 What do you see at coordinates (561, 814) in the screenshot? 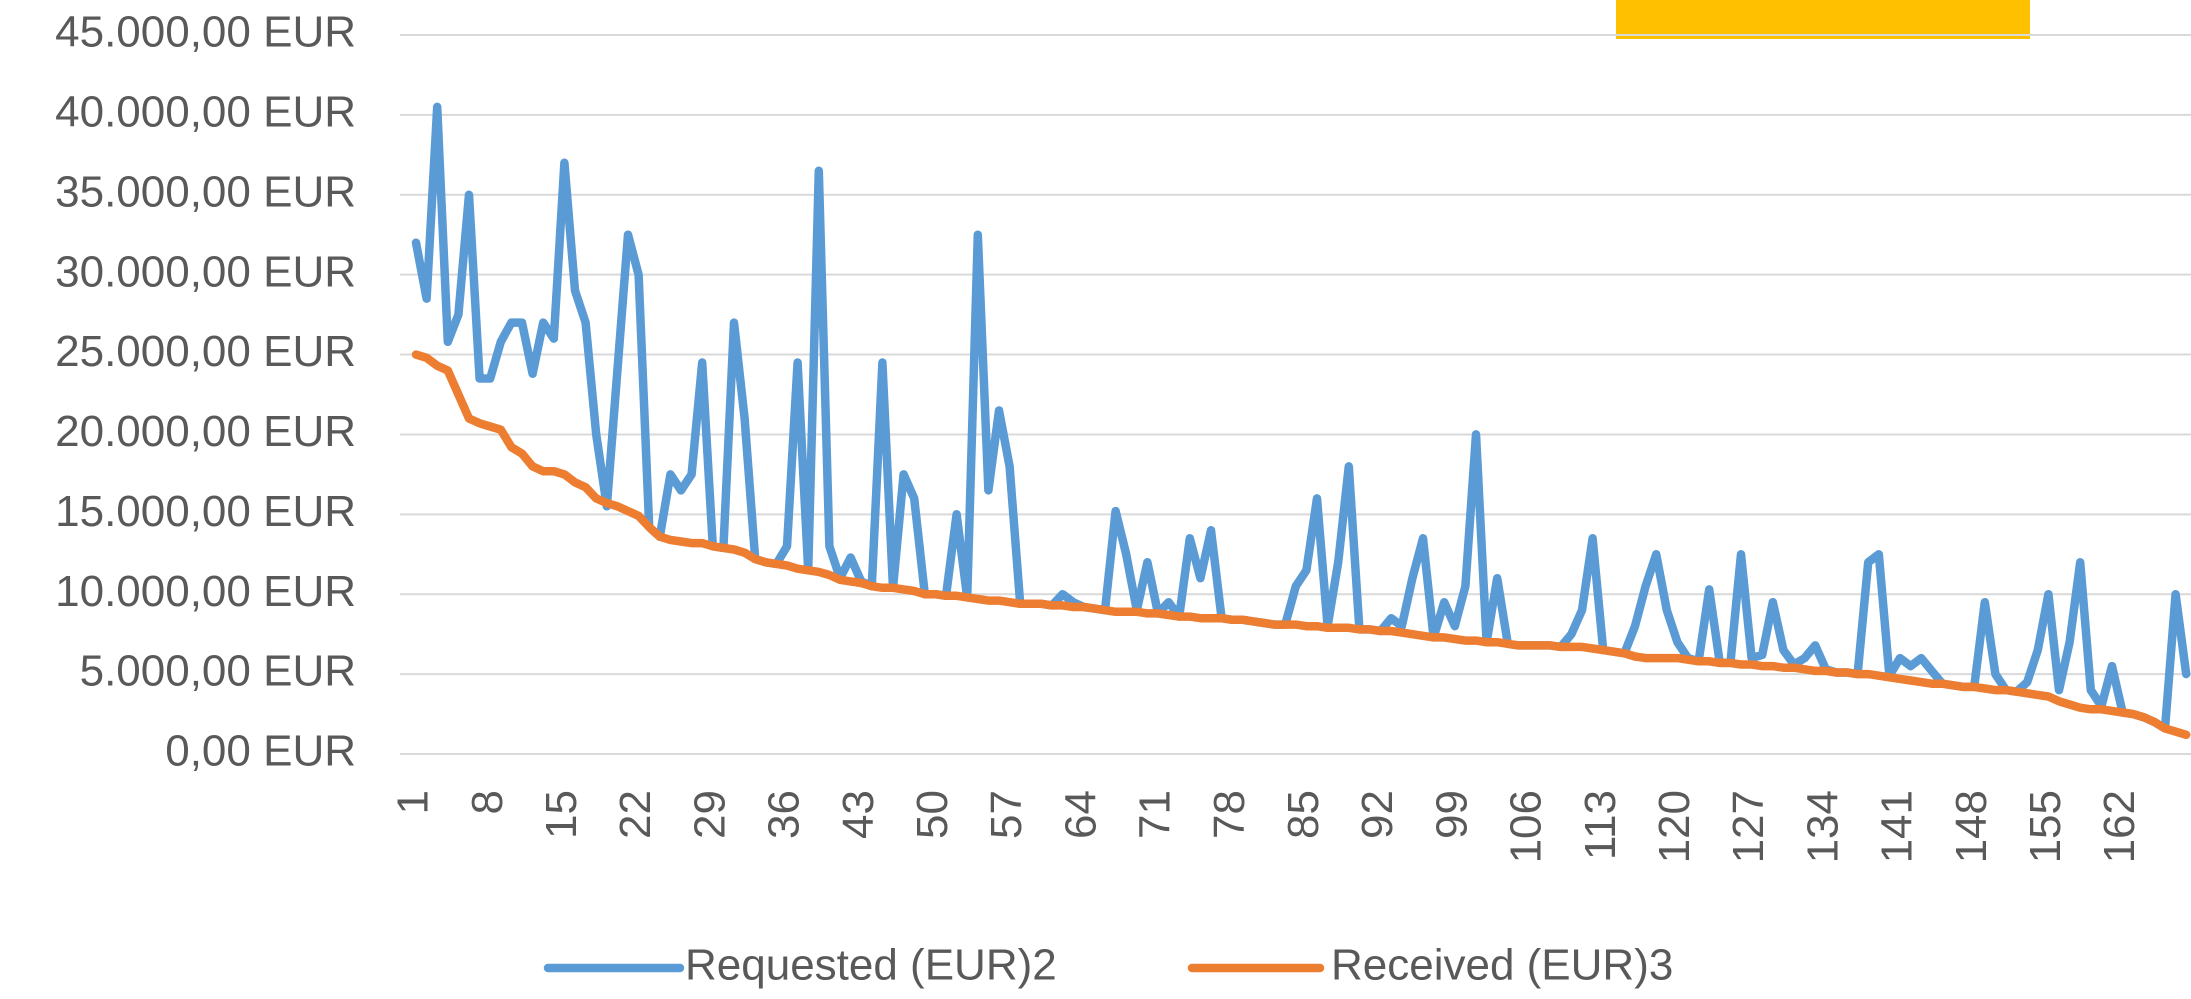
I see `x-tick-label: 15` at bounding box center [561, 814].